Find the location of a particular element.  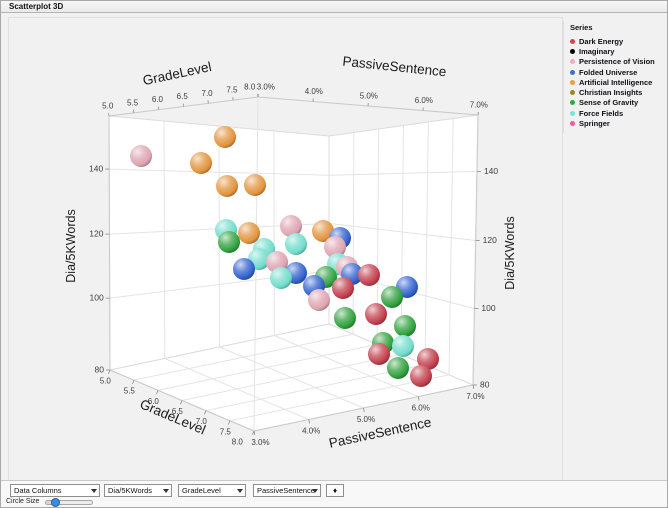

dia5kwords-axis-title-right: Dia/5KWords is located at coordinates (510, 252).